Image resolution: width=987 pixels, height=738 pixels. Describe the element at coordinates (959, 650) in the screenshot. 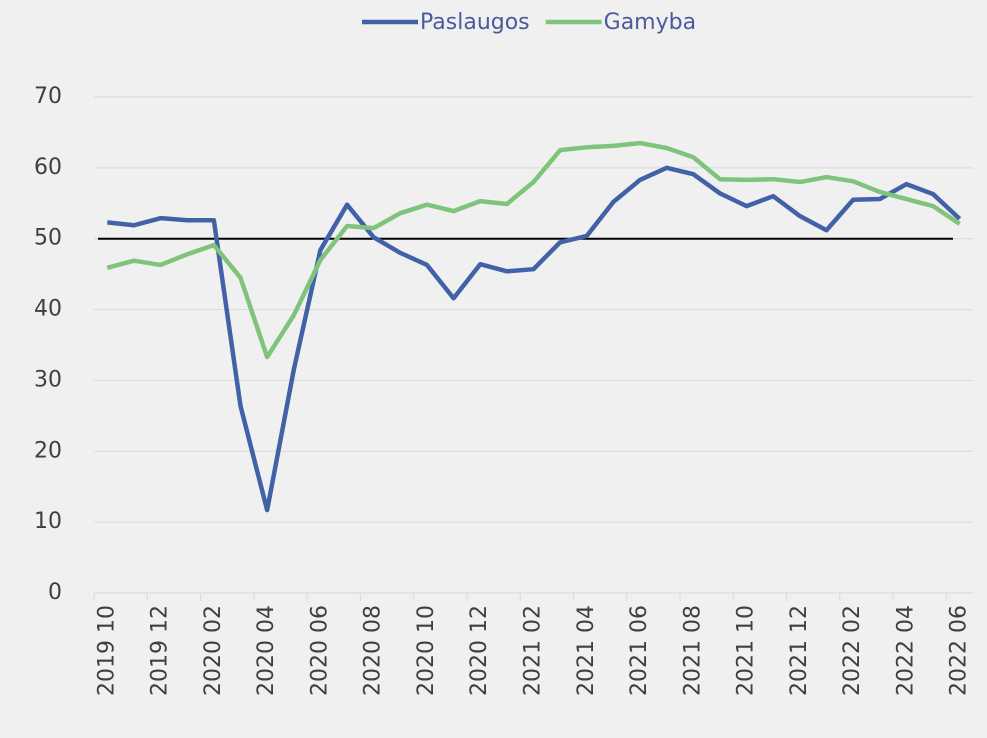

I see `x-tick-label: 2022 06` at that location.